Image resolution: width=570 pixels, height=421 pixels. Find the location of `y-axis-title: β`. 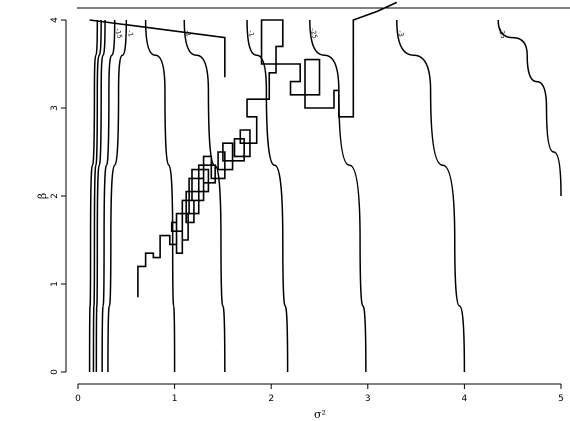

y-axis-title: β is located at coordinates (42, 196).